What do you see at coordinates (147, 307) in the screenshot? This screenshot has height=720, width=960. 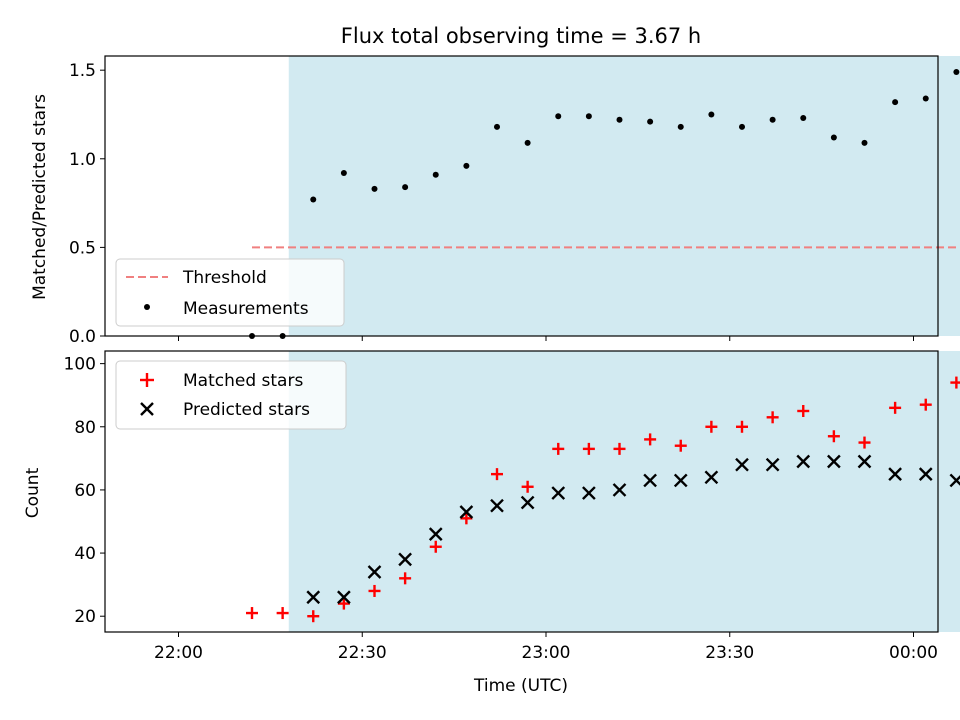 I see `measurements-legend-swatch` at bounding box center [147, 307].